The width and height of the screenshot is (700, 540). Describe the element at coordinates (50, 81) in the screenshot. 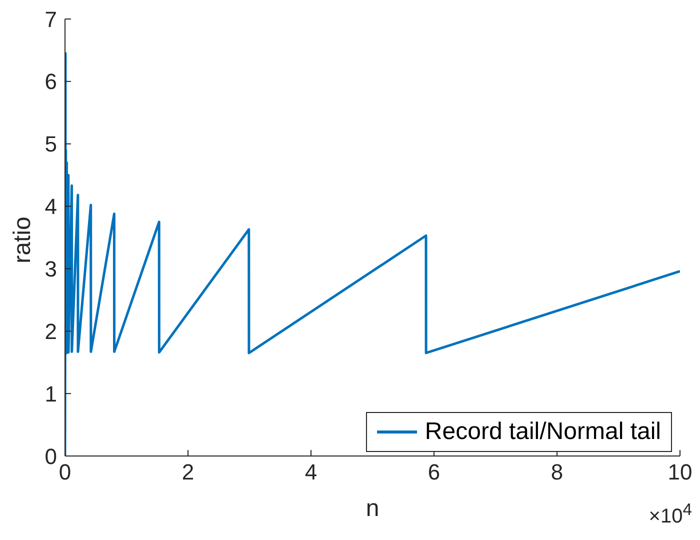

I see `y-tick-label: 6` at that location.